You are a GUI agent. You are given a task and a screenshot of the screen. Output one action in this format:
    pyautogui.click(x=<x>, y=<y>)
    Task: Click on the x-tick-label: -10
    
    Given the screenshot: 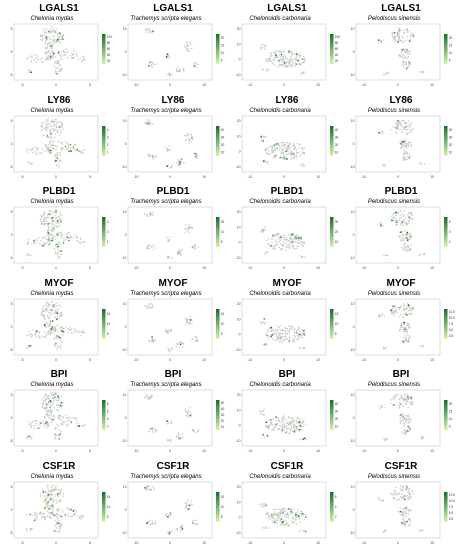 What is the action you would take?
    pyautogui.click(x=250, y=360)
    